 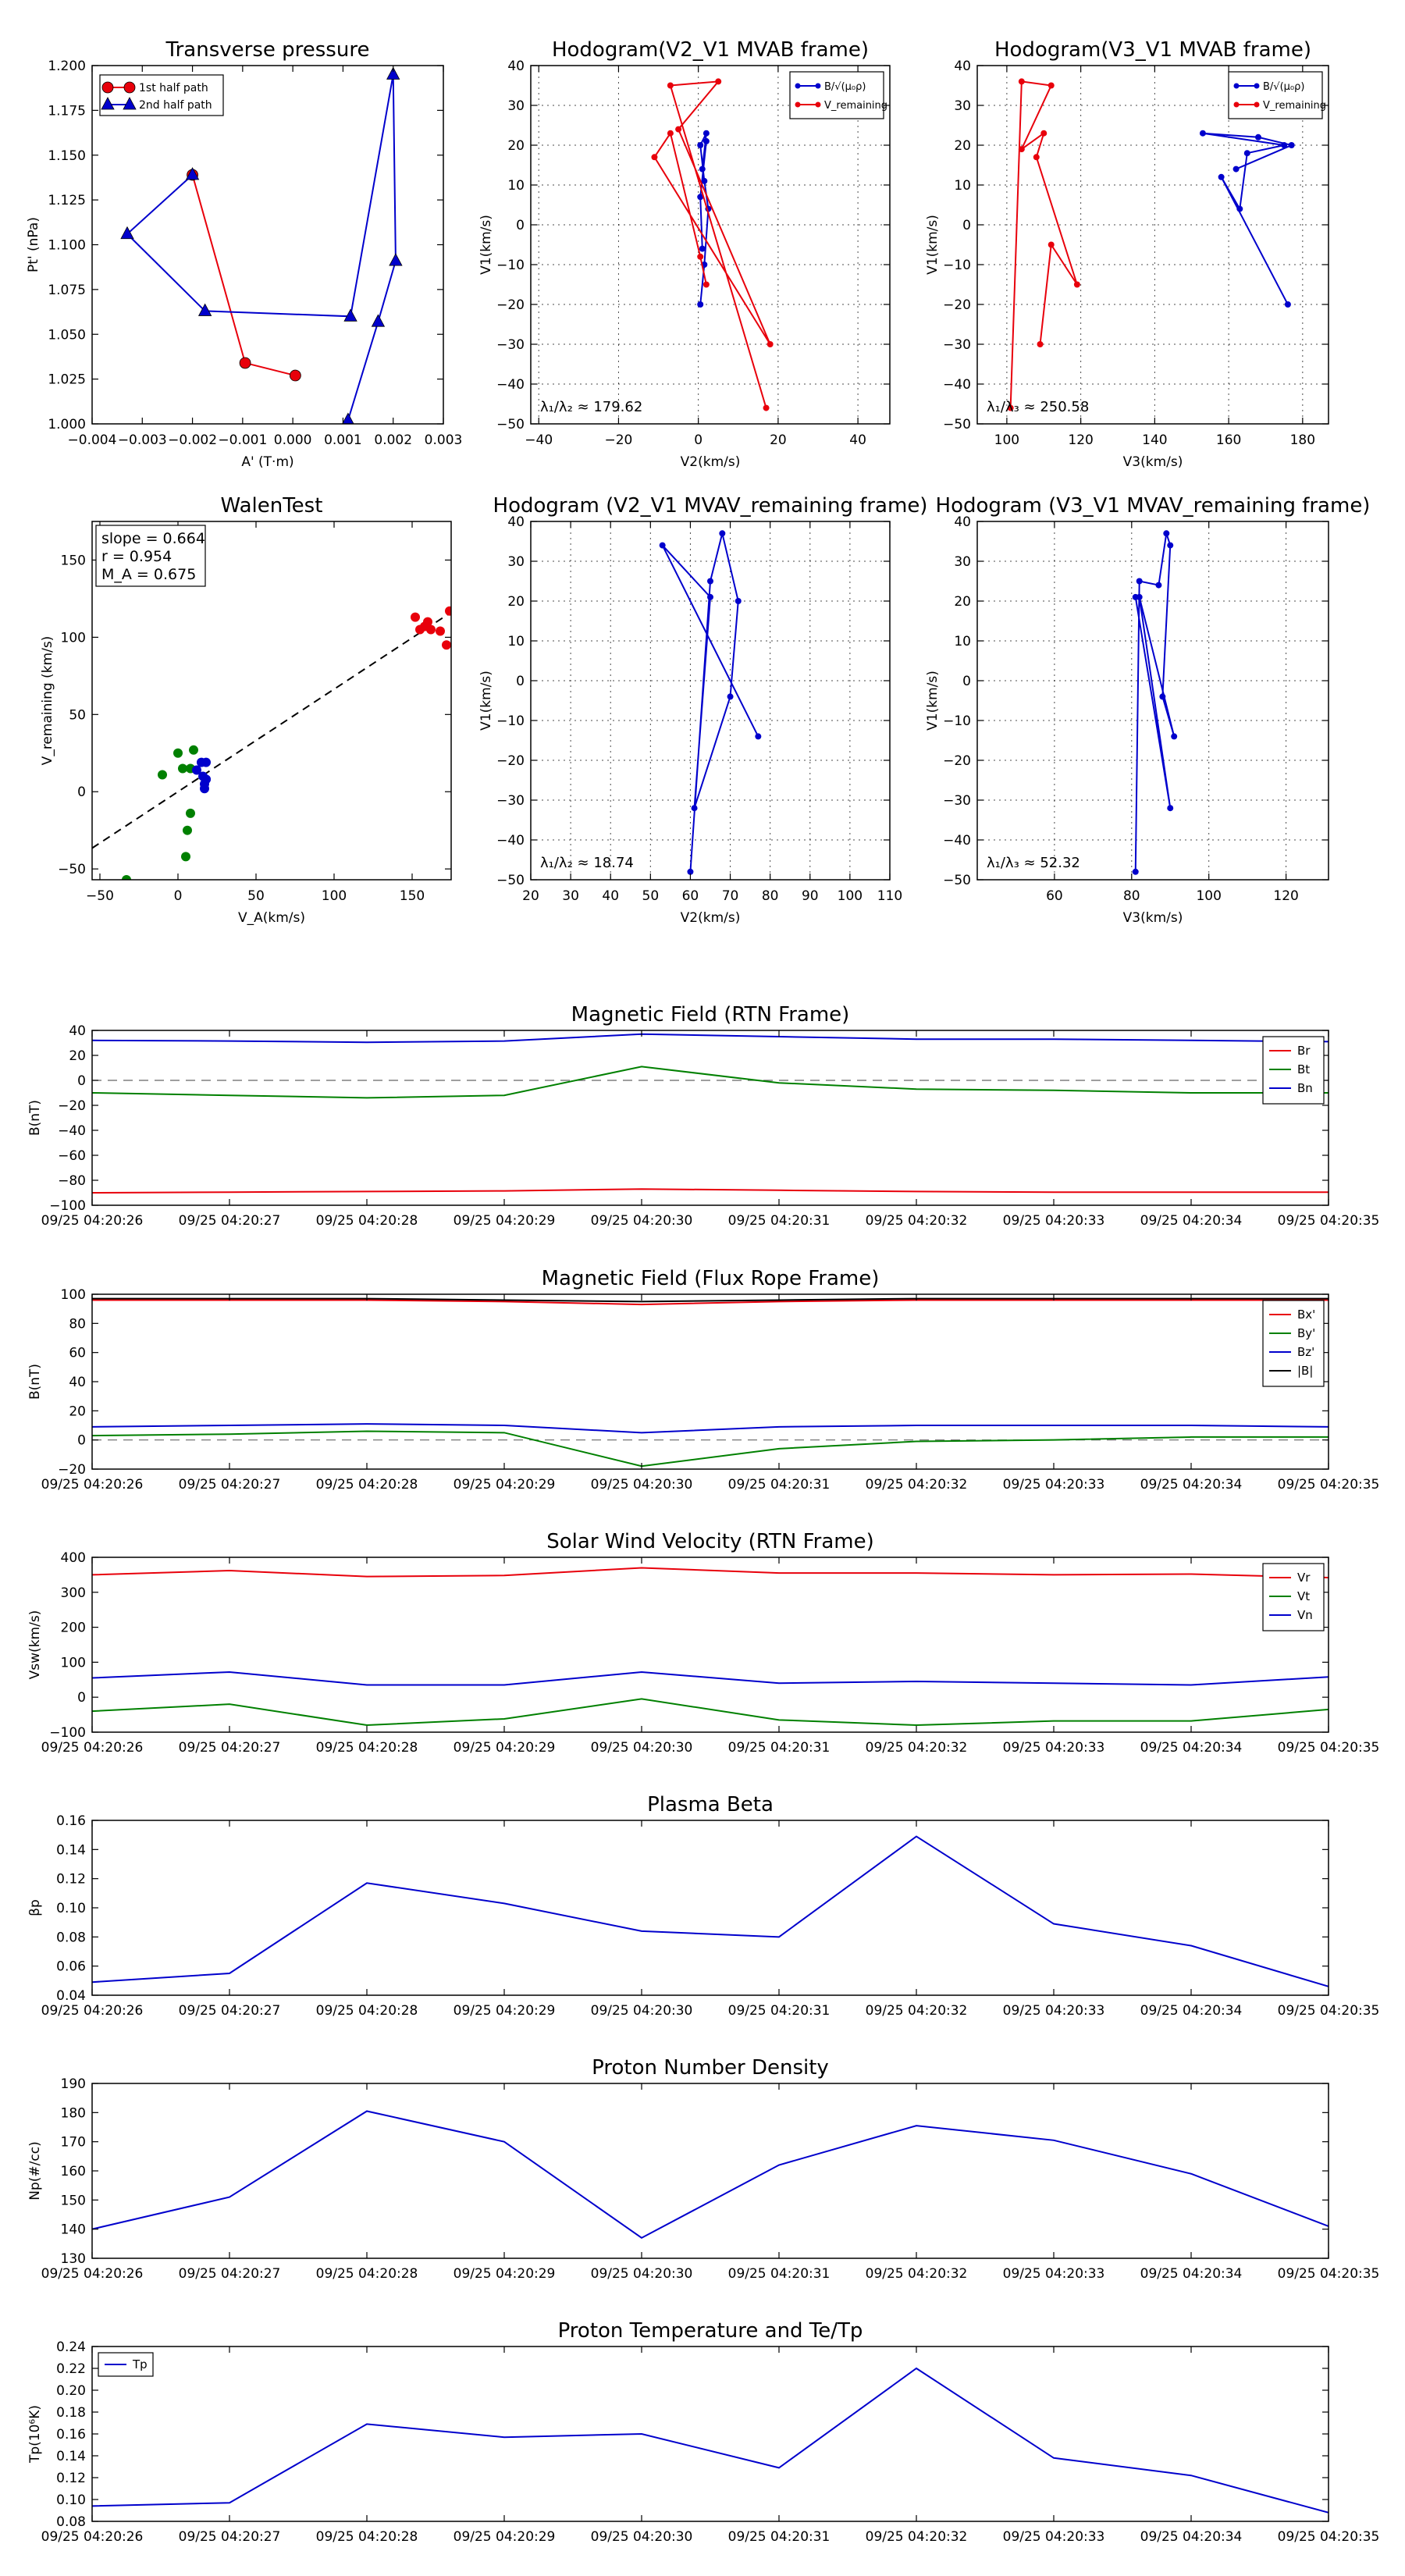 What do you see at coordinates (35, 2170) in the screenshot?
I see `y-axis-label: Np(#/cc)` at bounding box center [35, 2170].